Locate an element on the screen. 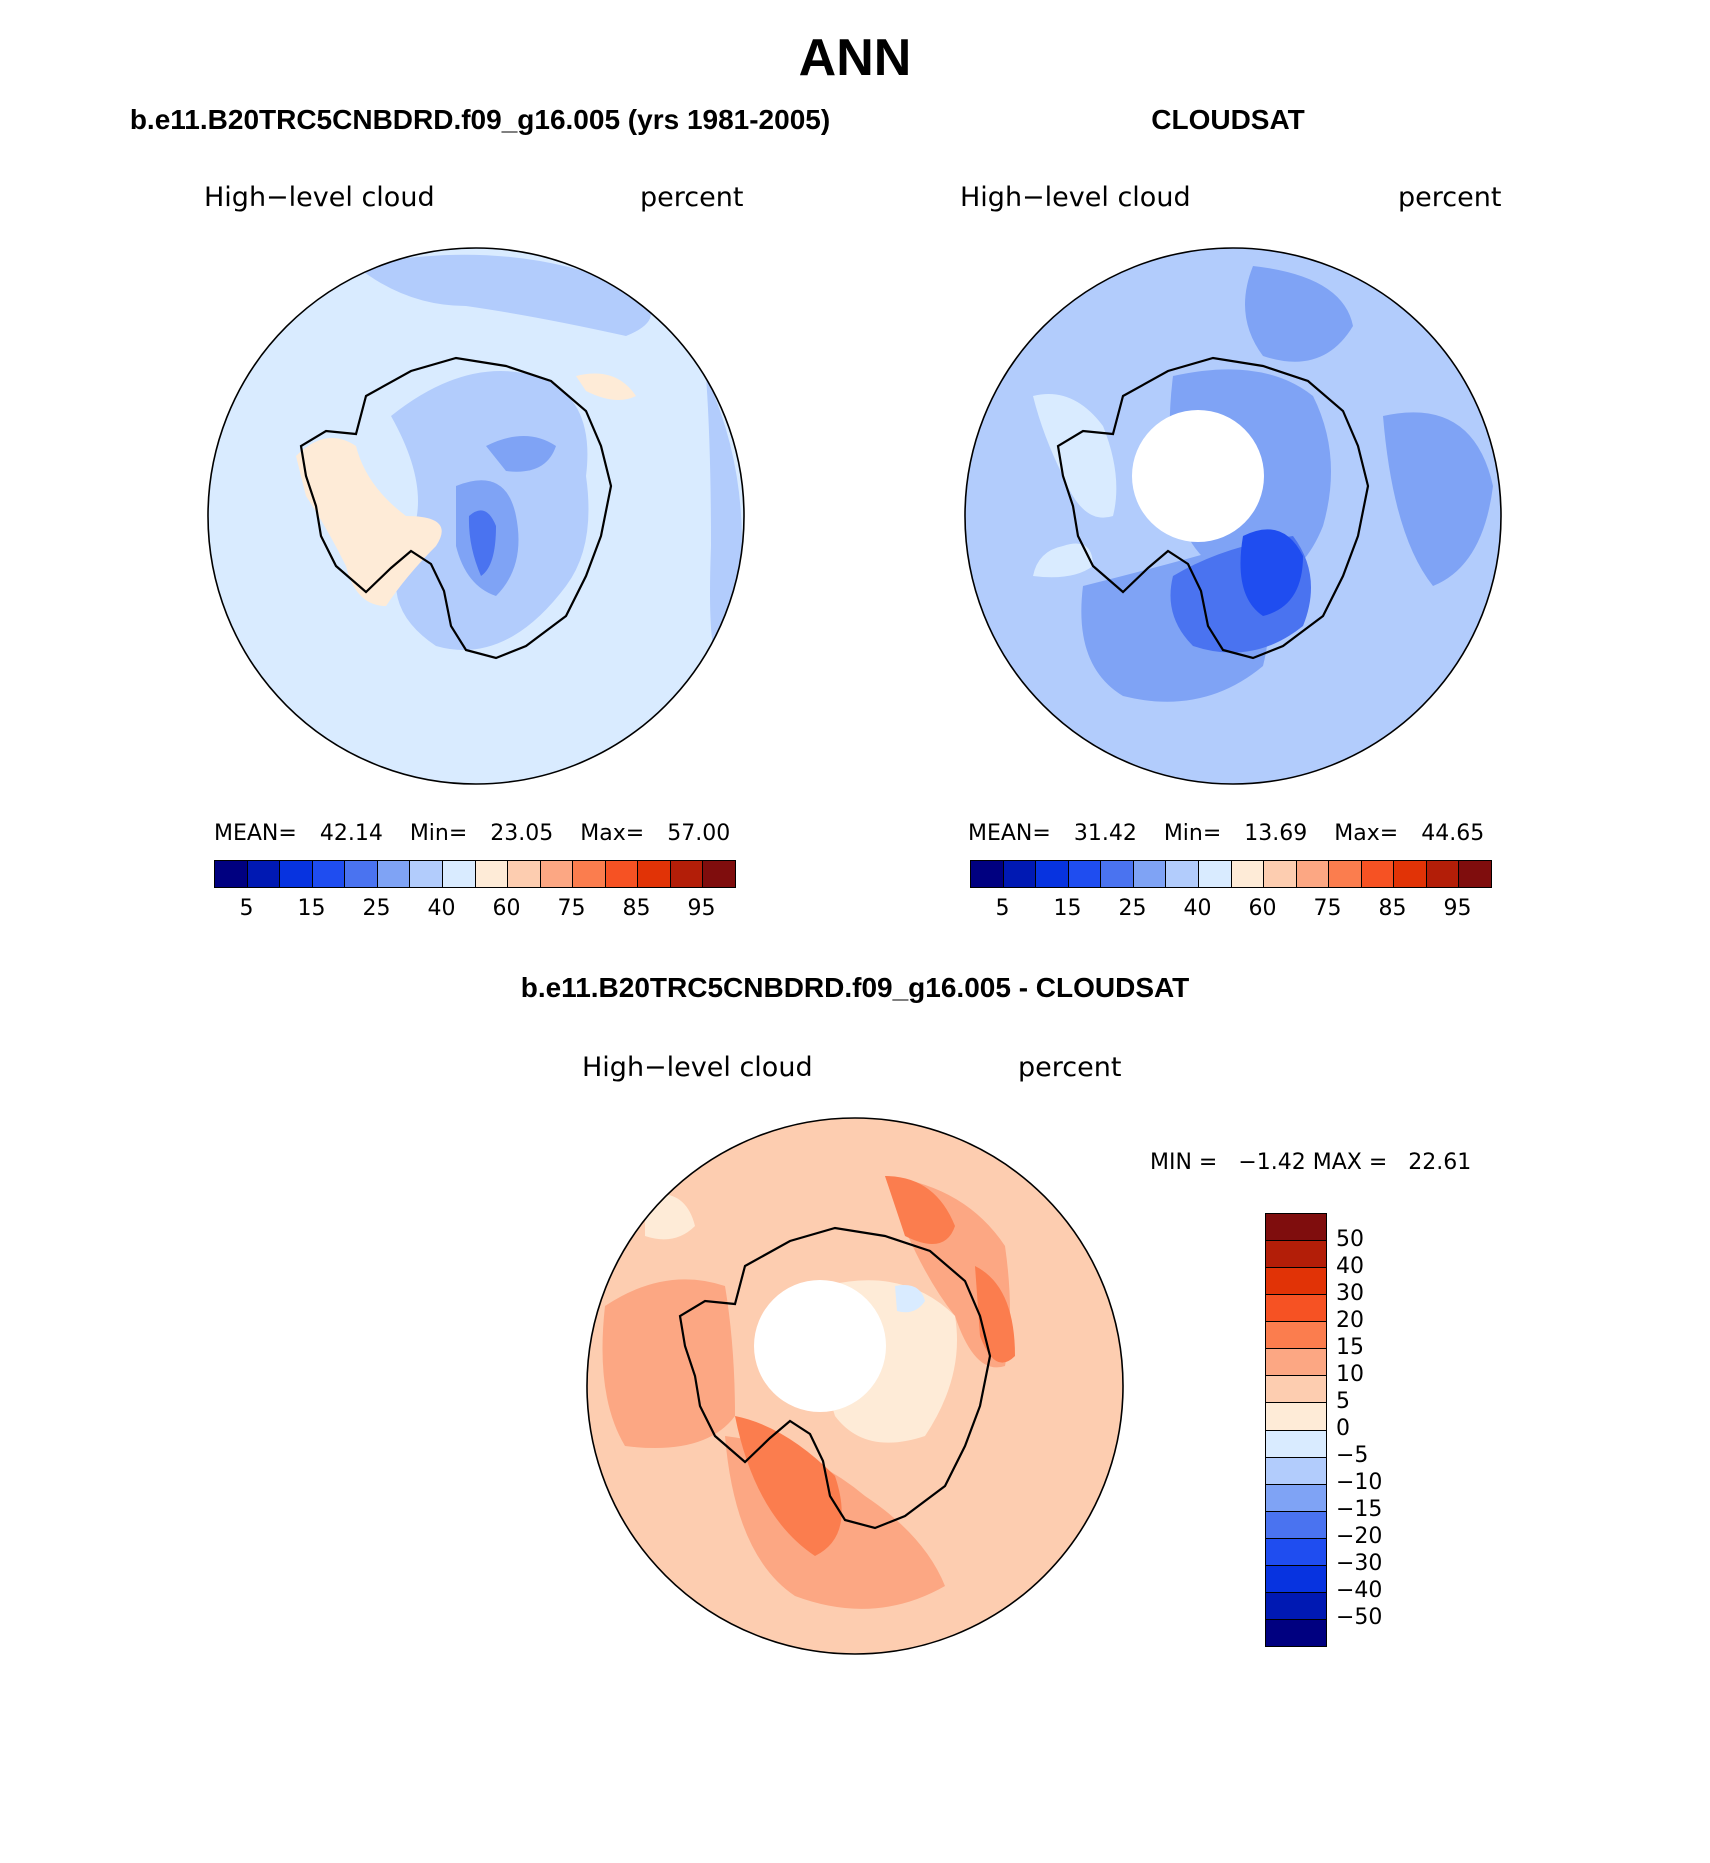 This screenshot has width=1710, height=1863. colorbar-tick-label: 85 is located at coordinates (1392, 908).